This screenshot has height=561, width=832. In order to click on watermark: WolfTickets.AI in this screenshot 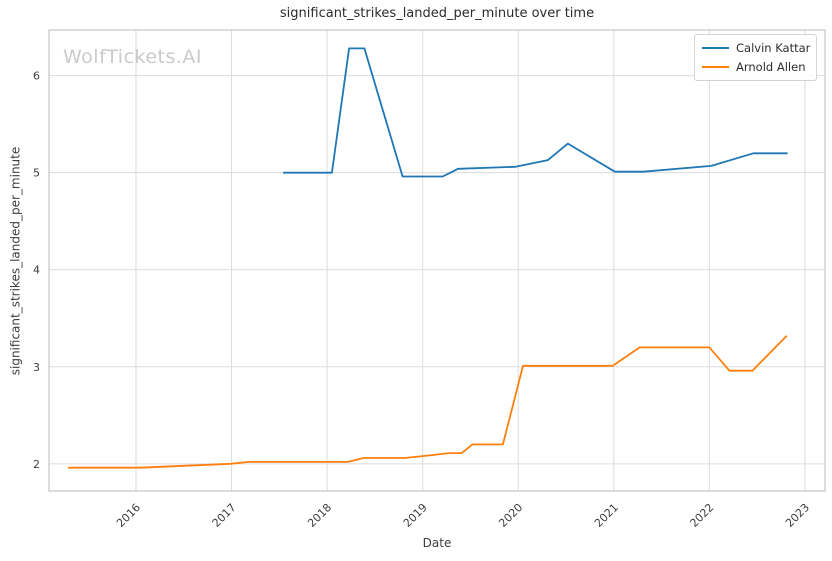, I will do `click(133, 57)`.